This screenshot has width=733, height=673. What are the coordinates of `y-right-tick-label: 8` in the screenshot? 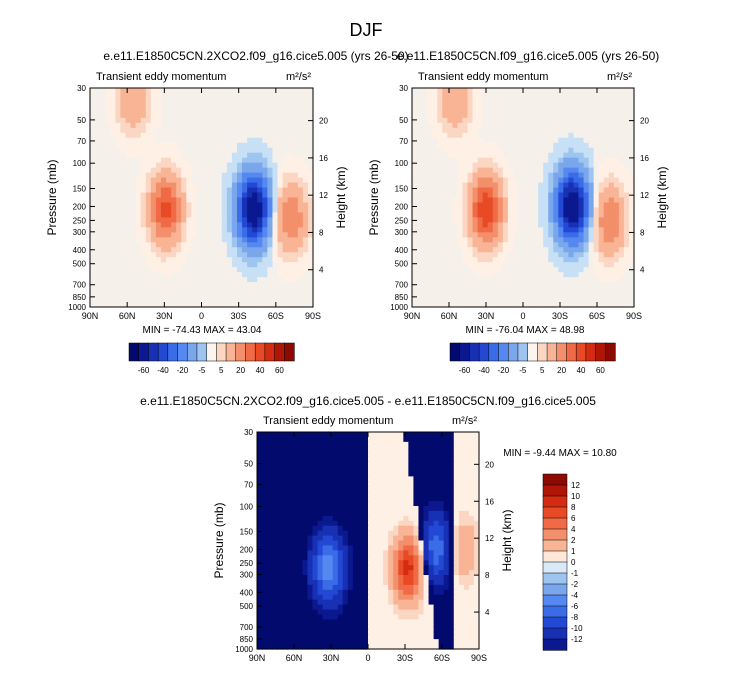 It's located at (321, 232).